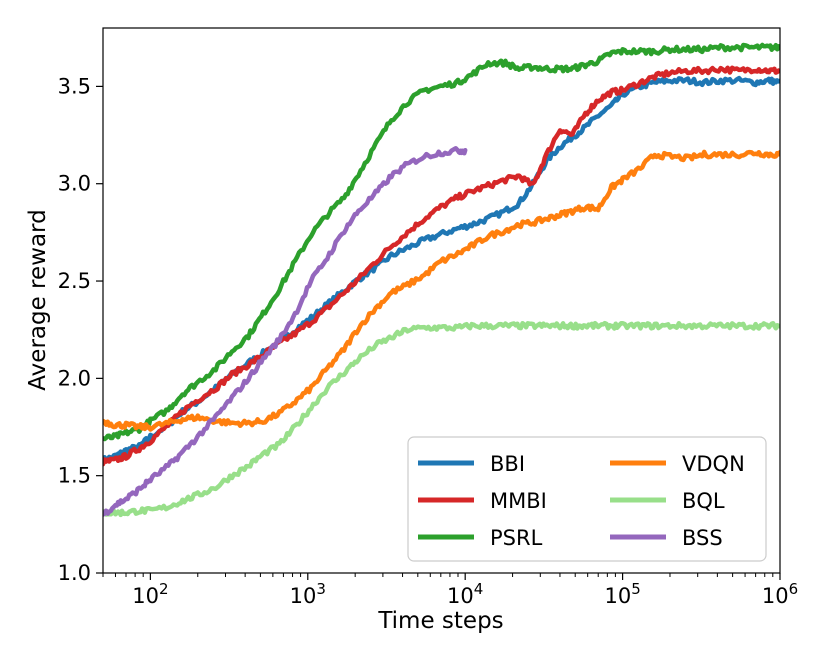 This screenshot has height=664, width=830. What do you see at coordinates (80, 329) in the screenshot?
I see `y-axis-ticks: 1.0 1.5 2.0 2.5 3.0 3.5` at bounding box center [80, 329].